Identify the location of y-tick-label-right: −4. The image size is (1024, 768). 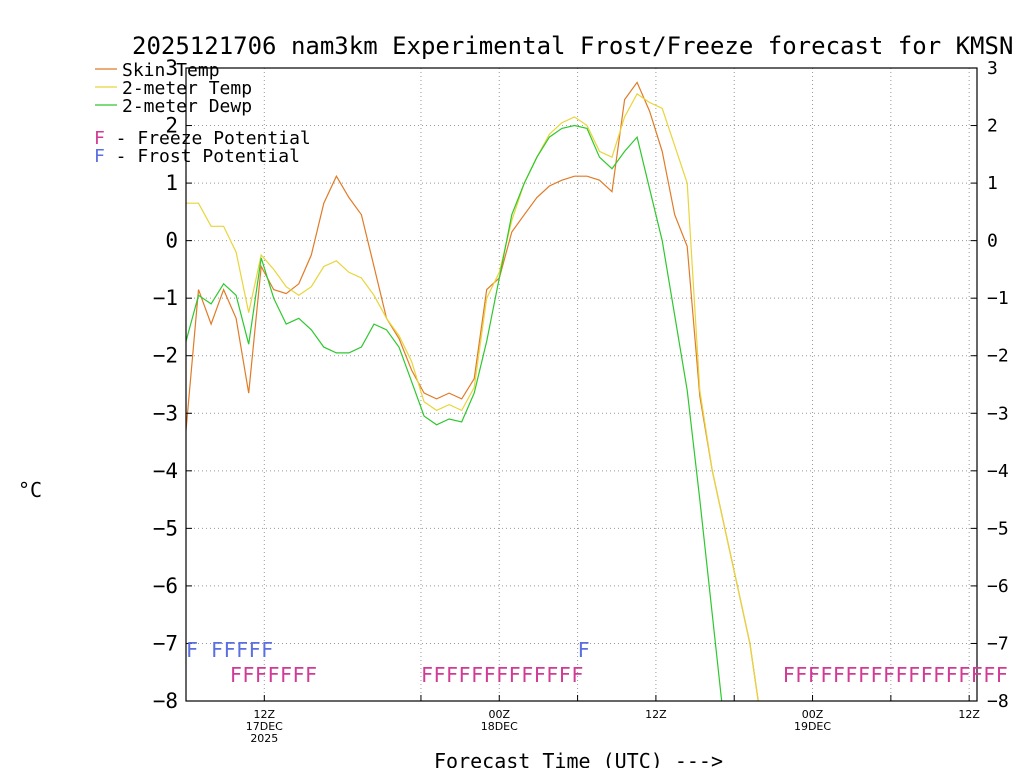
(998, 471).